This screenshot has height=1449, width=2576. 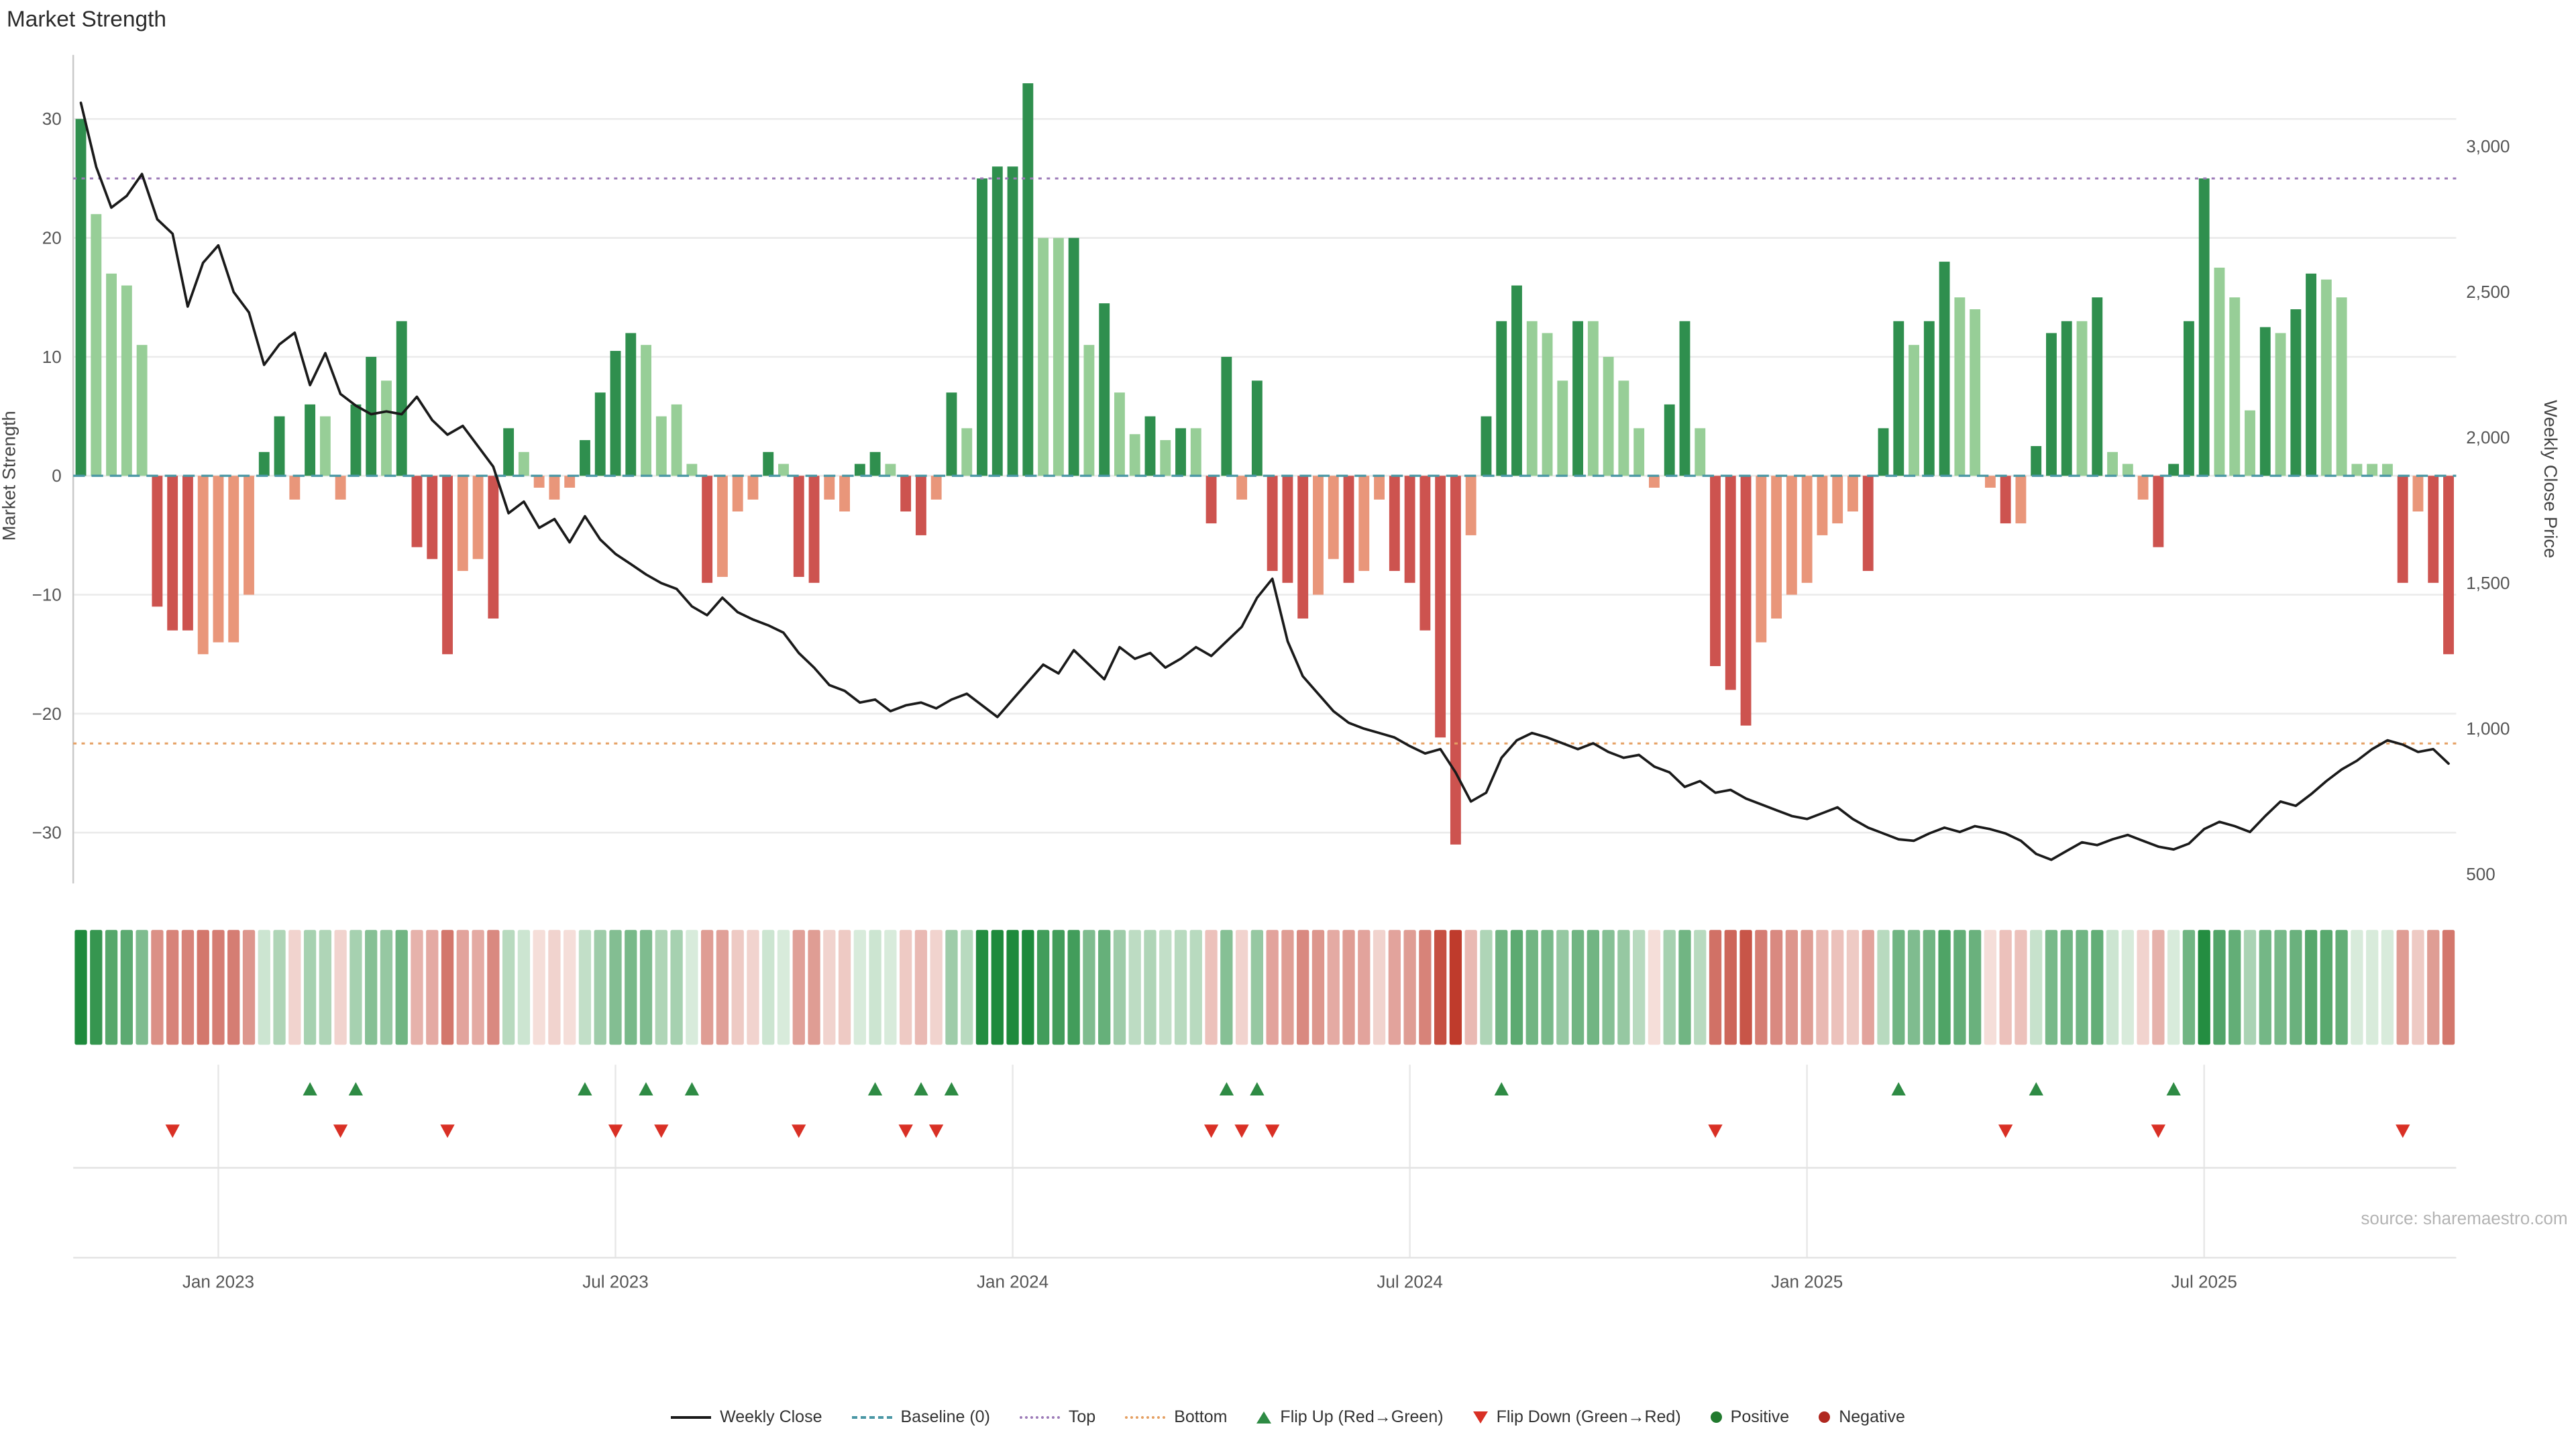 I want to click on x-tick-label: Jan 2023, so click(x=218, y=1281).